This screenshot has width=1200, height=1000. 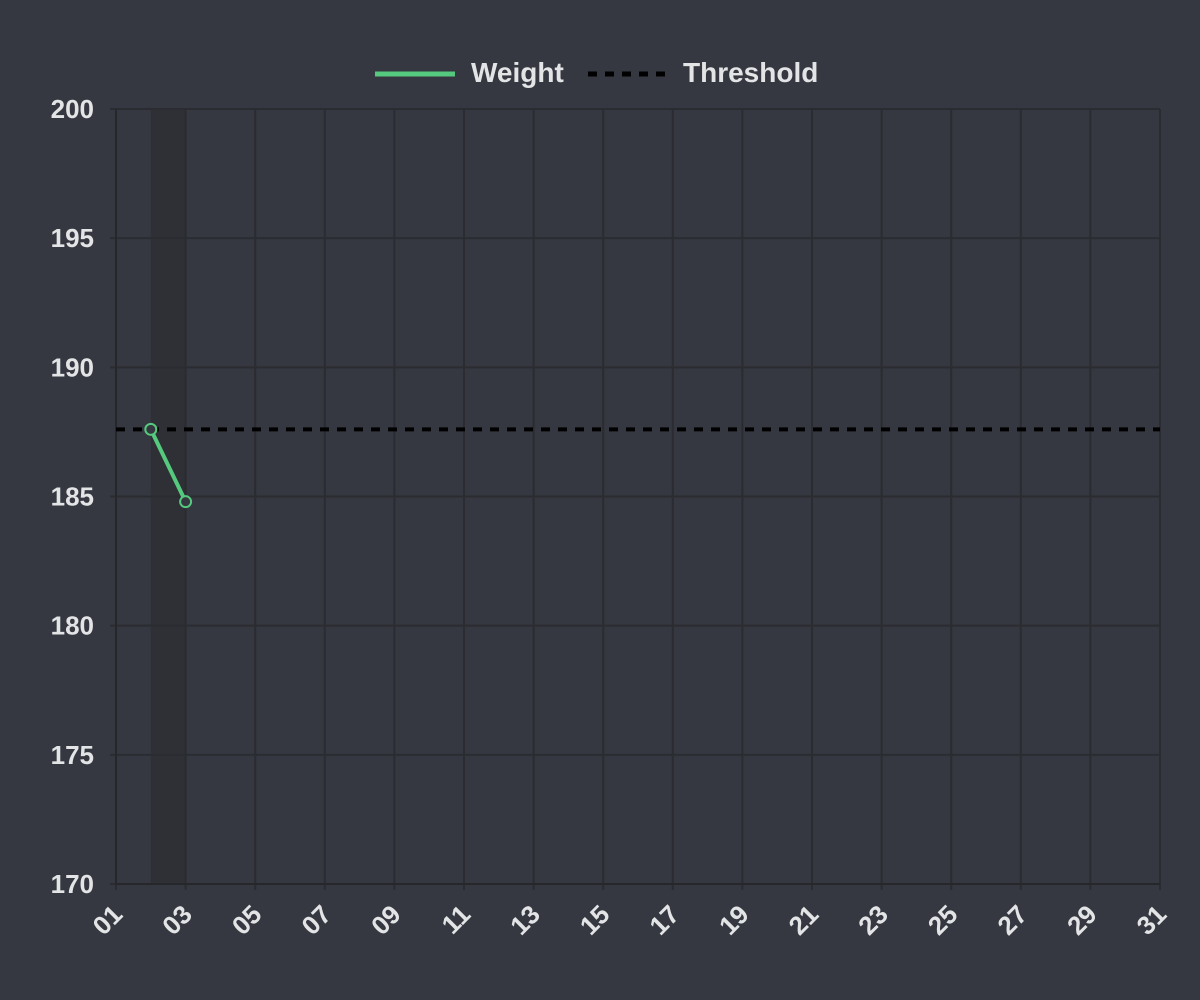 I want to click on x-tick-label: 27, so click(x=1012, y=920).